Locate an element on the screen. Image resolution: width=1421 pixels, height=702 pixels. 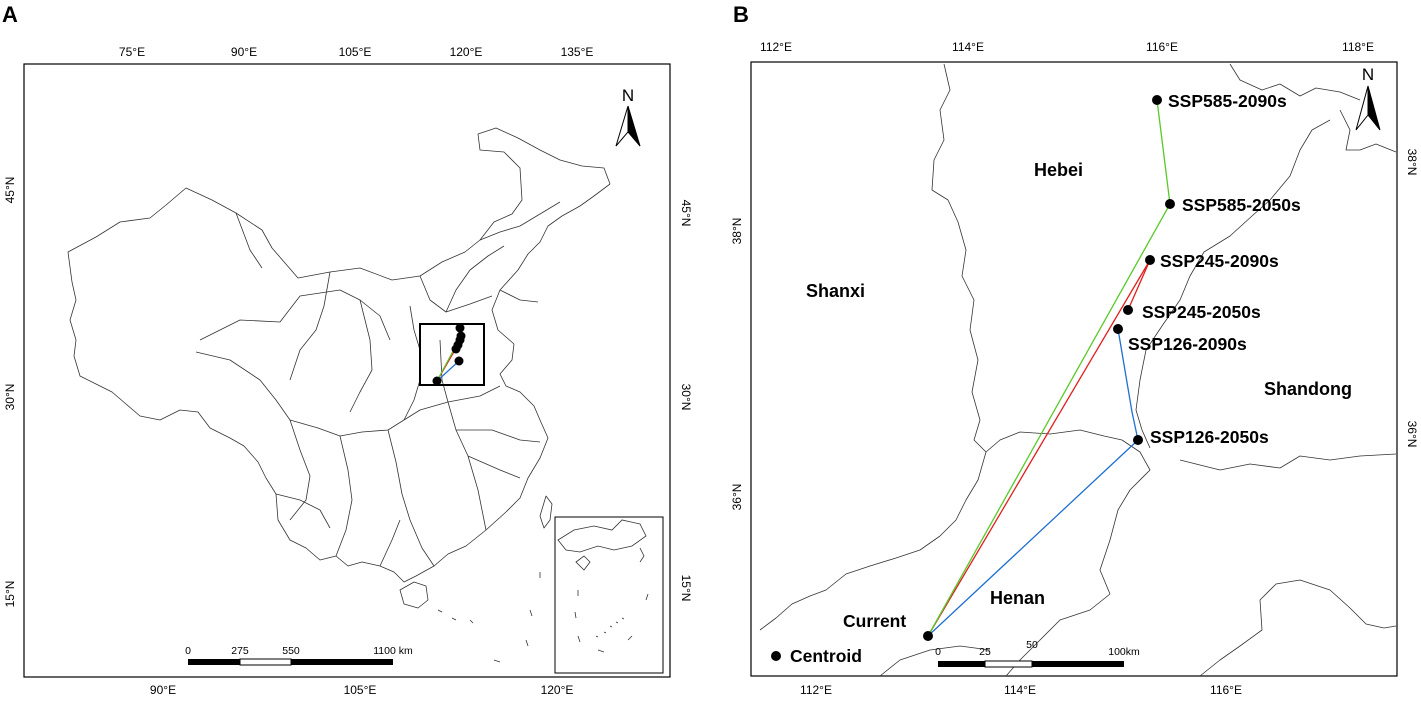
inset-map is located at coordinates (603, 586).